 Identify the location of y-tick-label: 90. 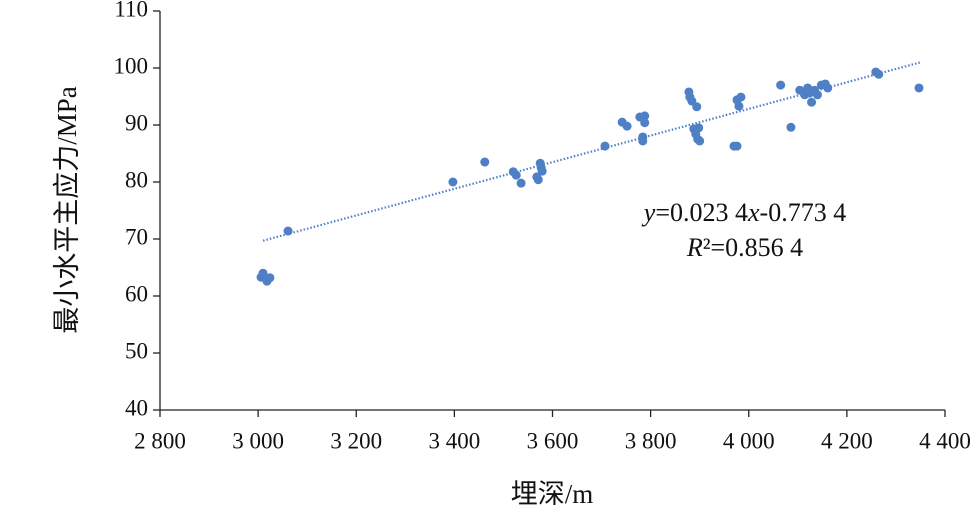
(136, 122).